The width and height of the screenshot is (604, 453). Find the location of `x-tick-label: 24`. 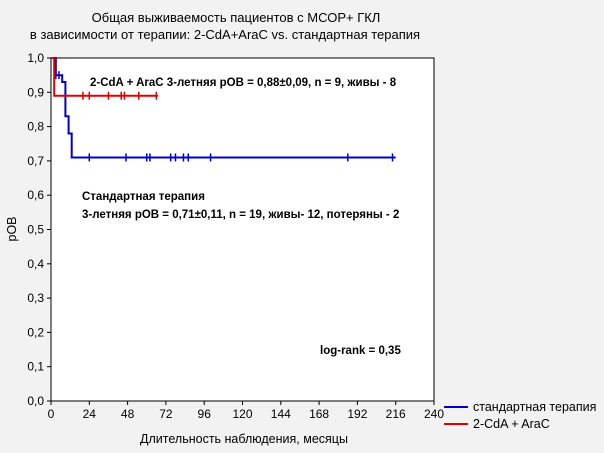

x-tick-label: 24 is located at coordinates (90, 414).